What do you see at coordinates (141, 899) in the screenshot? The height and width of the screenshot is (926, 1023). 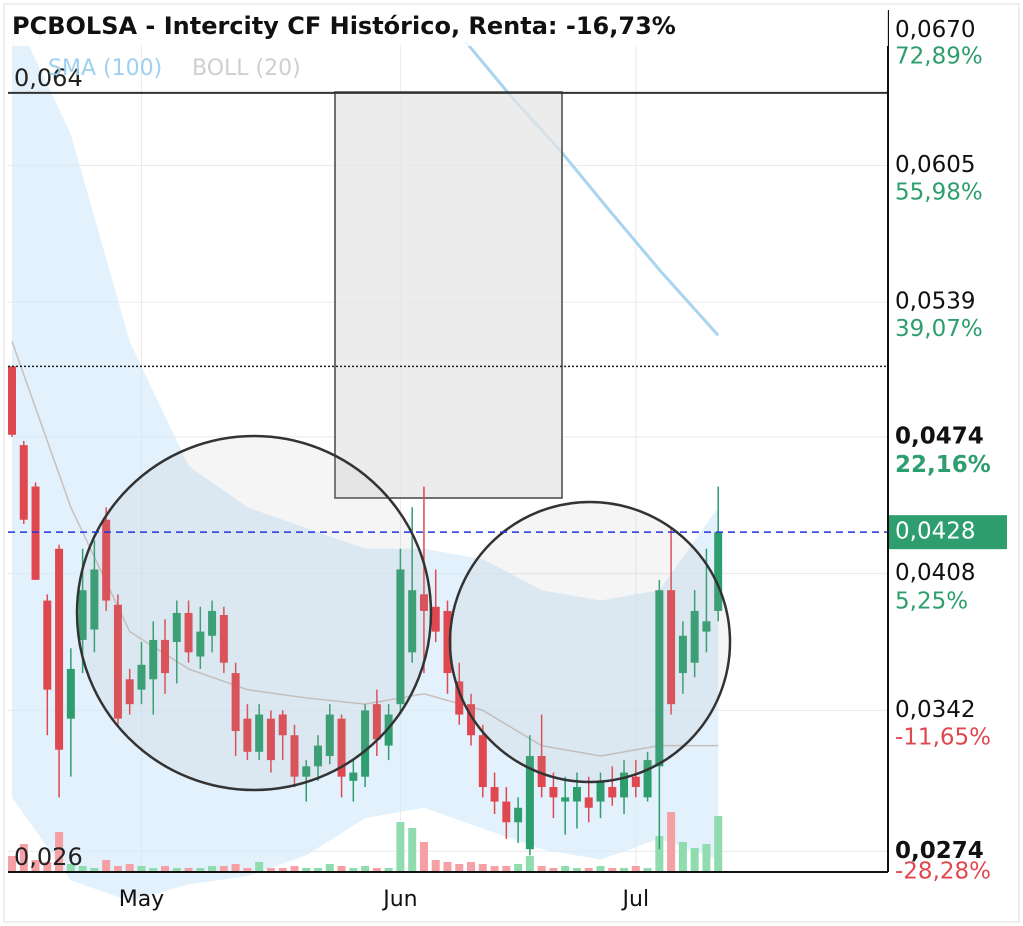 I see `x-tick-label: May` at bounding box center [141, 899].